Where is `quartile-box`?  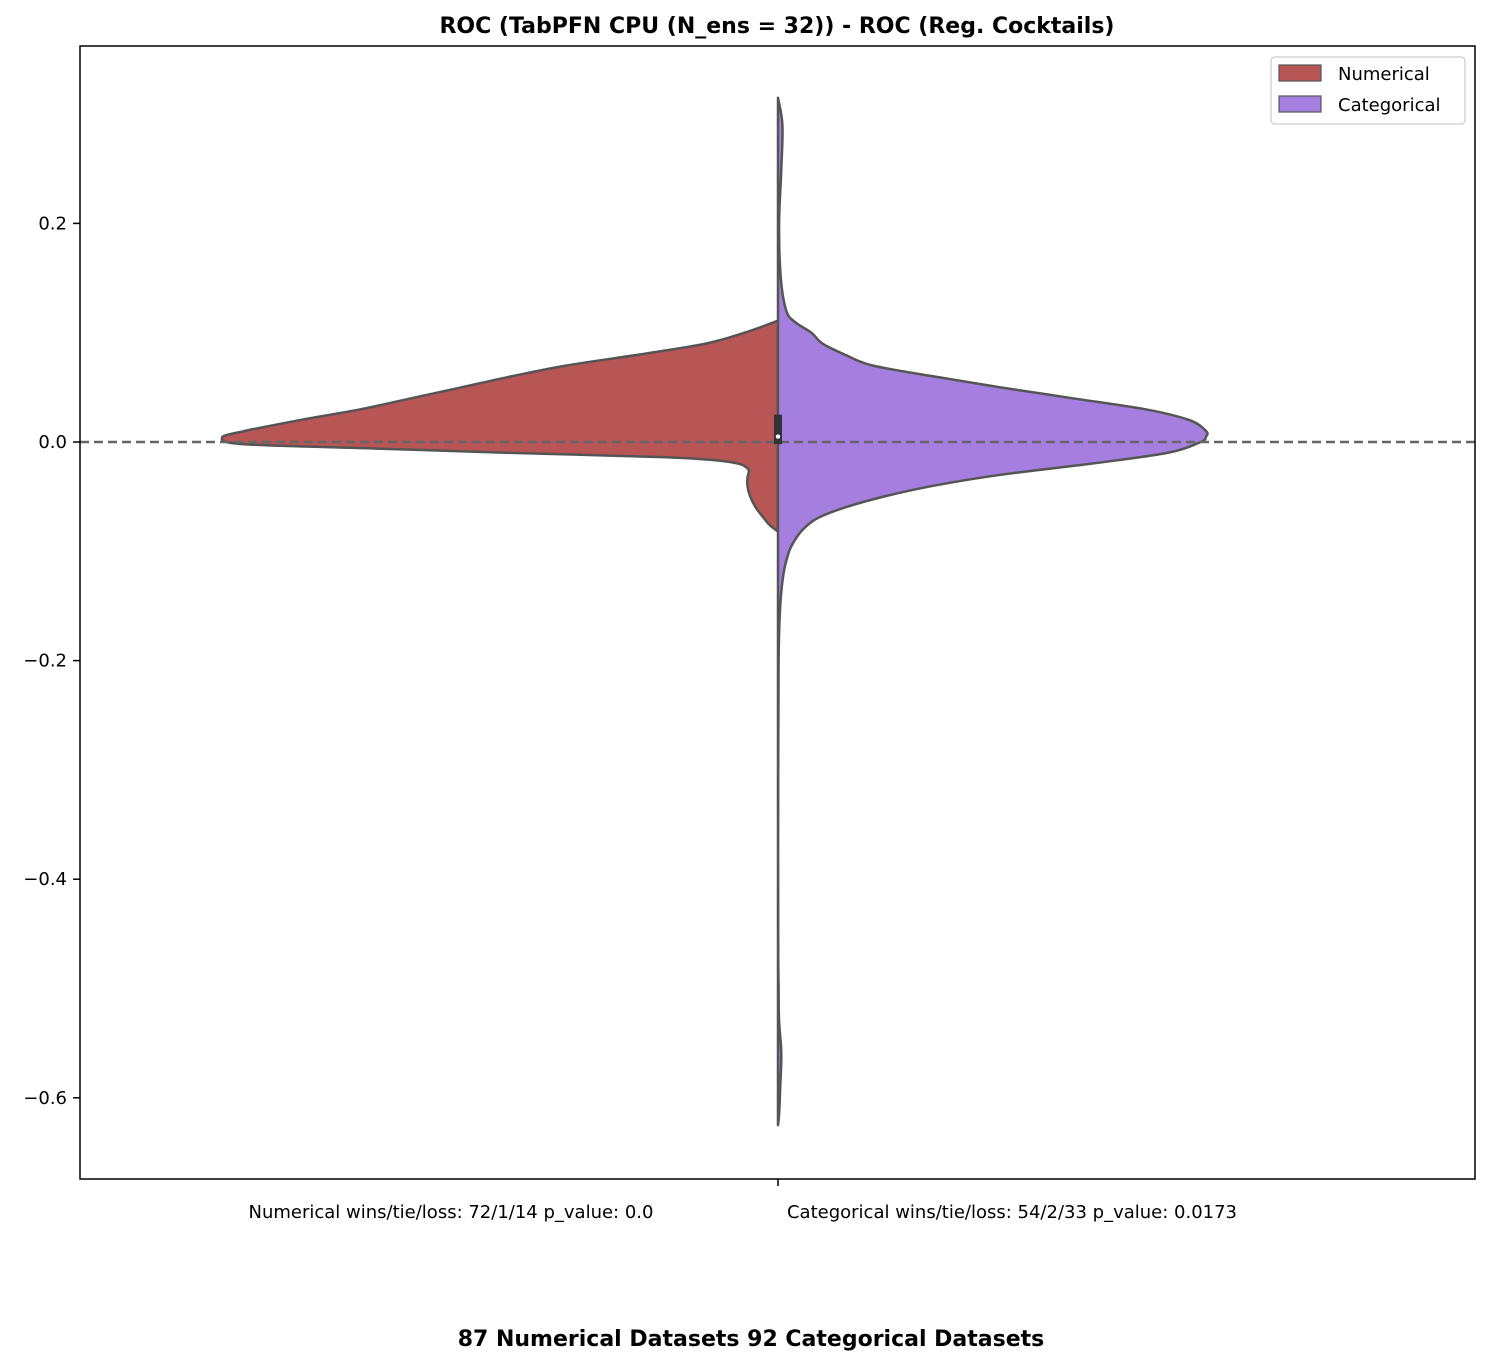 quartile-box is located at coordinates (778, 429).